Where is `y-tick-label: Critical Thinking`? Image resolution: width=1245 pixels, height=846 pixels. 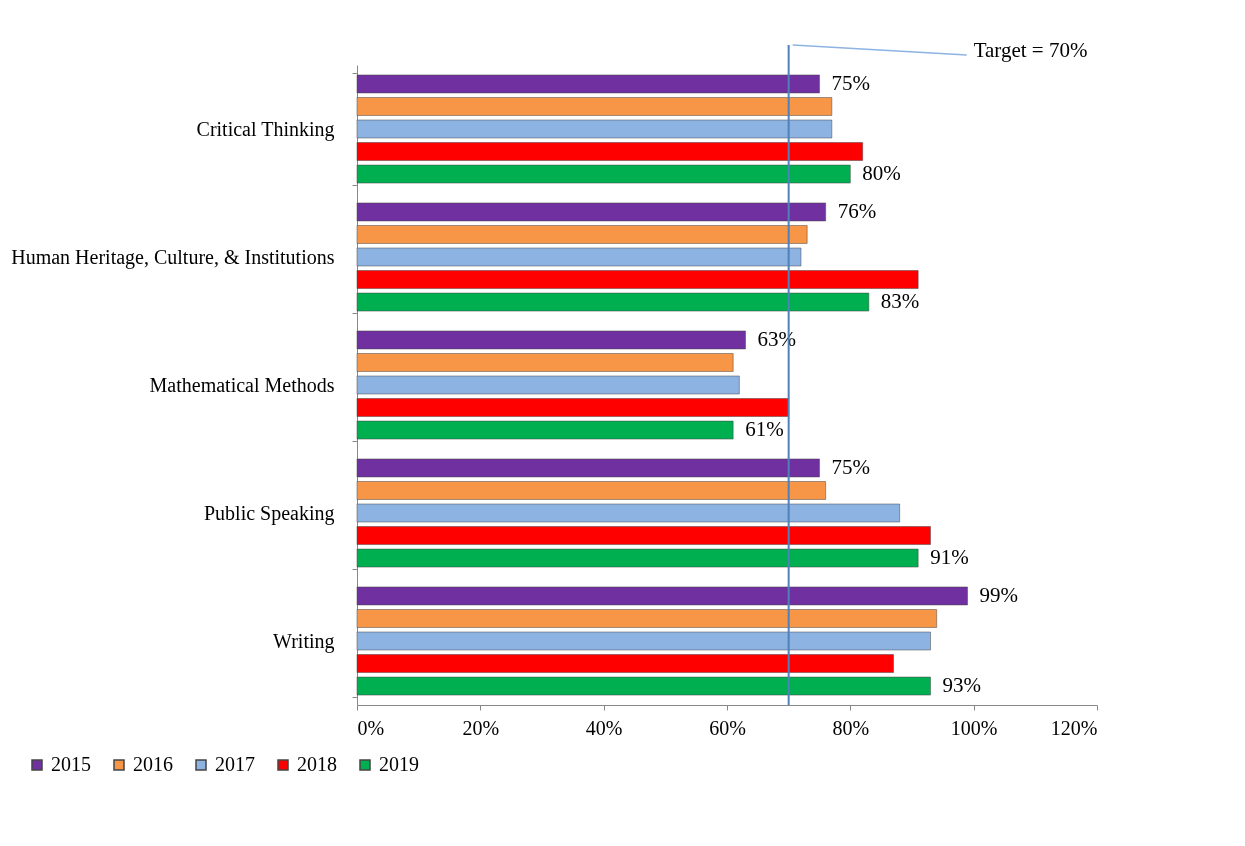 y-tick-label: Critical Thinking is located at coordinates (265, 129).